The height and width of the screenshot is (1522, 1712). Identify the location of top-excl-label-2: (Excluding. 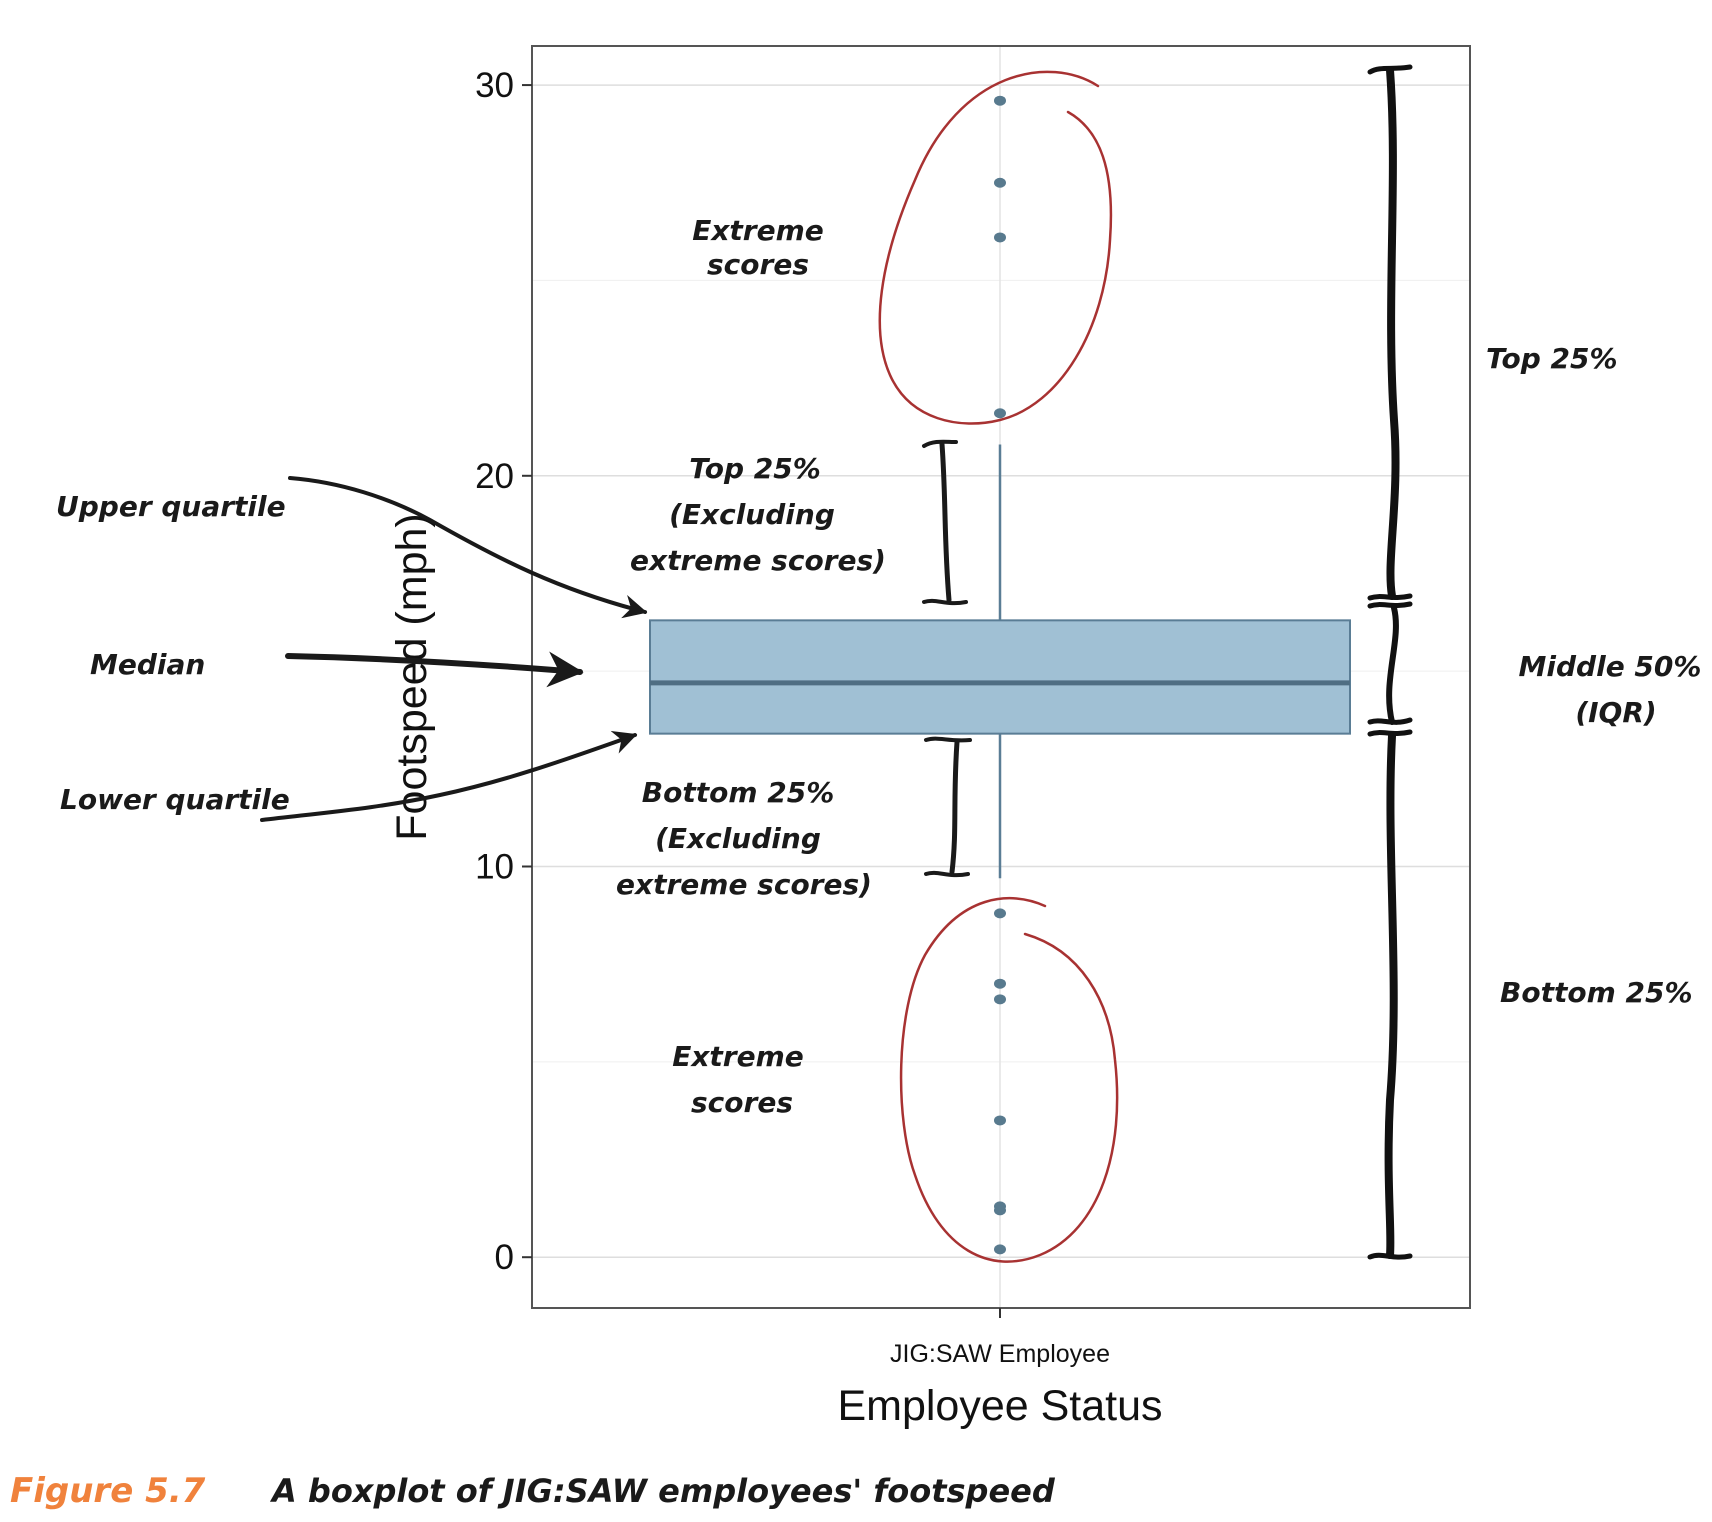
(752, 514).